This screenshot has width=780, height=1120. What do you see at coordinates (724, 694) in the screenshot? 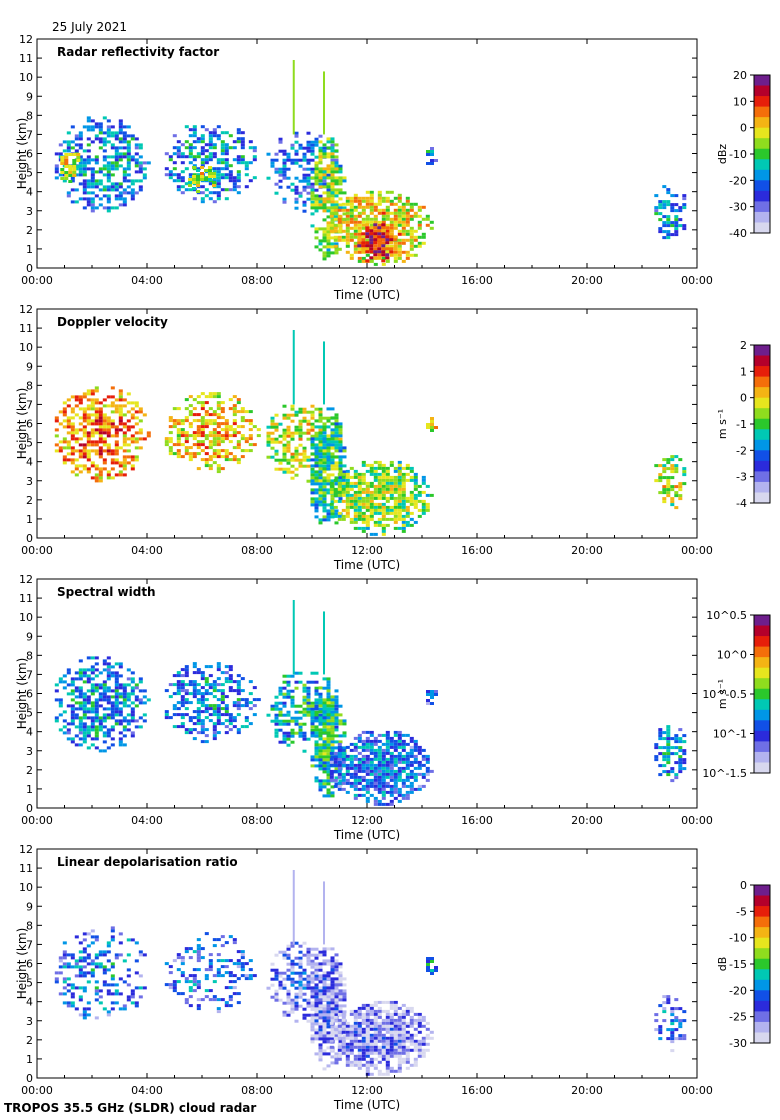
I see `colorbar-tick-label: 10^-0.5` at bounding box center [724, 694].